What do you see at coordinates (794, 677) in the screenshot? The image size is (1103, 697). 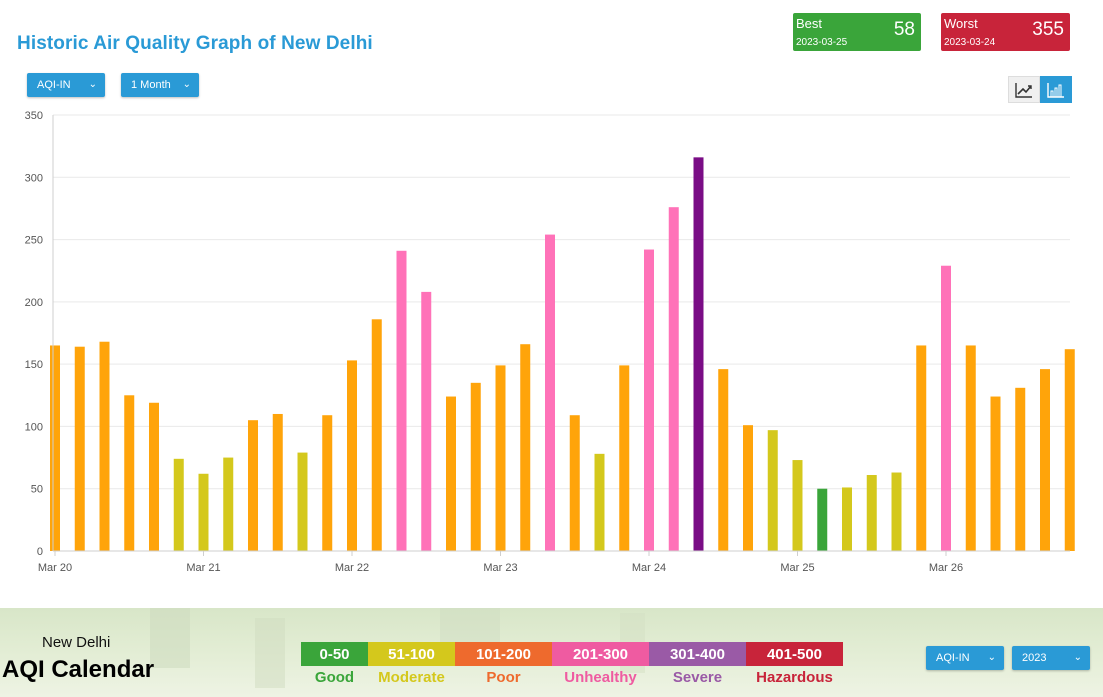 I see `scale-label: Hazardous` at bounding box center [794, 677].